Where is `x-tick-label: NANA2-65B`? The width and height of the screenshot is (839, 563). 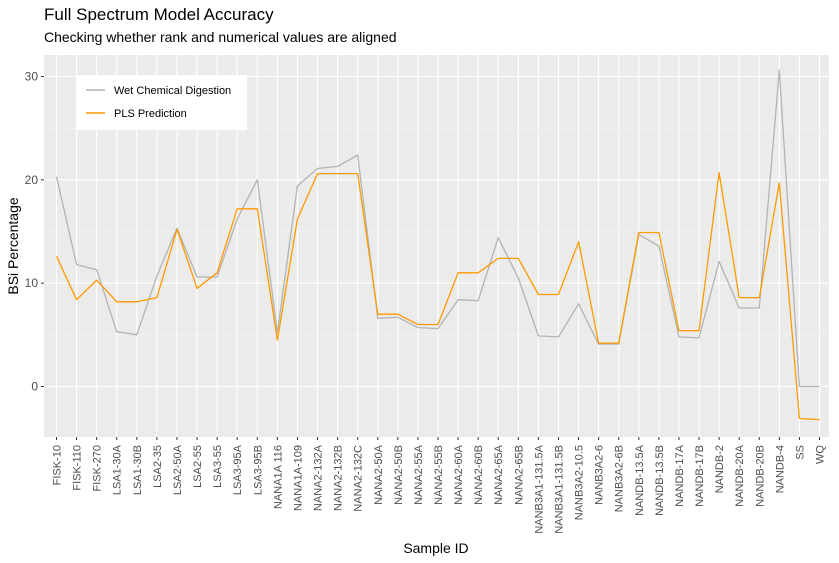
x-tick-label: NANA2-65B is located at coordinates (519, 475).